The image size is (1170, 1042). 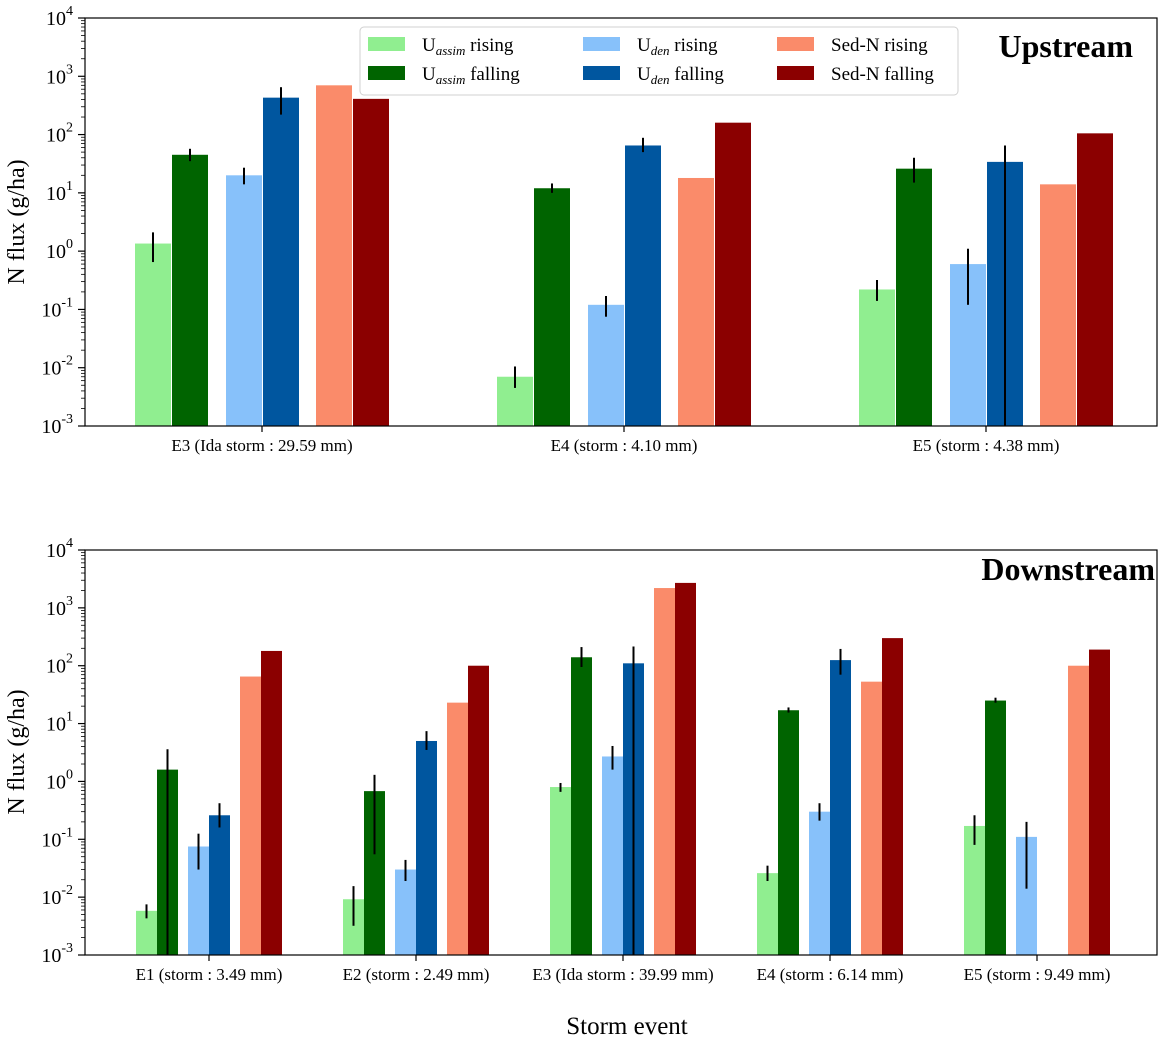 What do you see at coordinates (471, 75) in the screenshot?
I see `legend-label-u_assim_falling: Uassim falling` at bounding box center [471, 75].